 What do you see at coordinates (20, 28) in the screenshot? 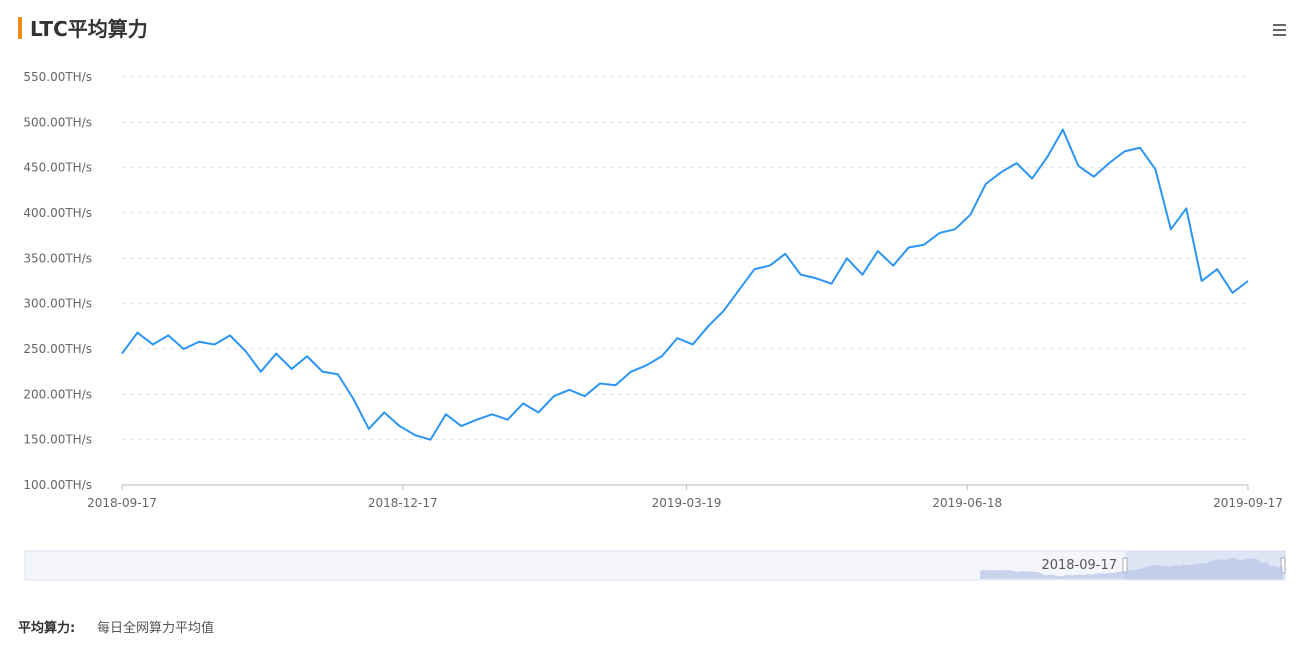
I see `title-accent` at bounding box center [20, 28].